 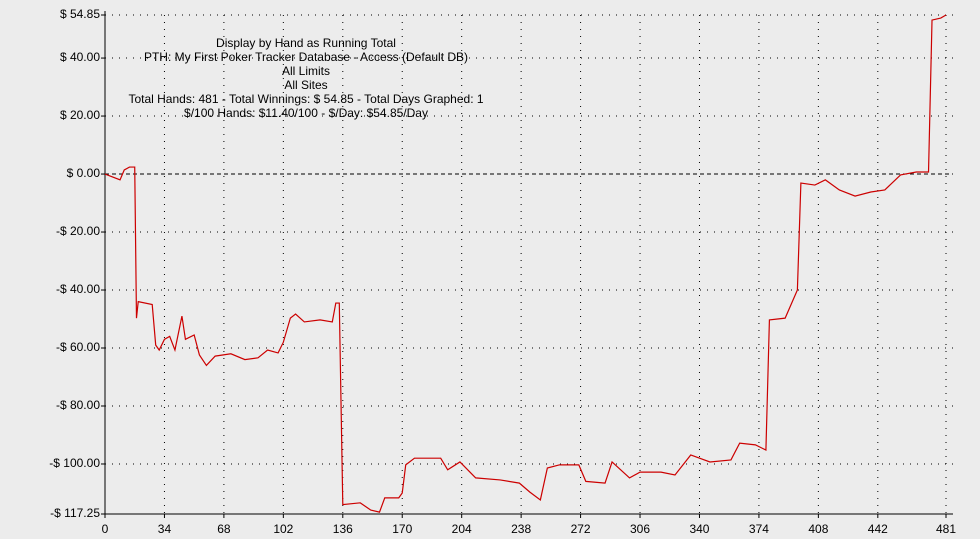 What do you see at coordinates (521, 529) in the screenshot?
I see `x-tick-label: 238` at bounding box center [521, 529].